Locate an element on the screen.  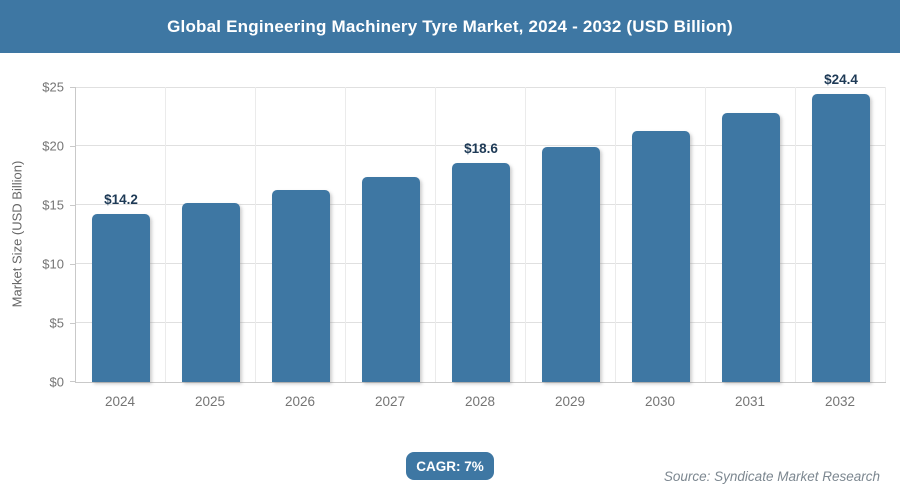
cagr-badge: CAGR: 7% is located at coordinates (450, 466).